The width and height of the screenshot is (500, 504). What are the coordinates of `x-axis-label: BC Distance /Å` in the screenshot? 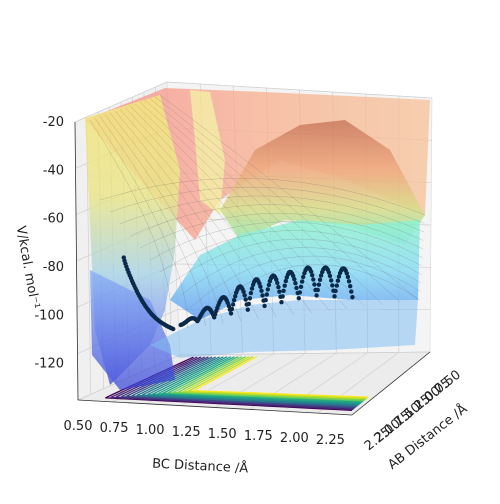 It's located at (200, 466).